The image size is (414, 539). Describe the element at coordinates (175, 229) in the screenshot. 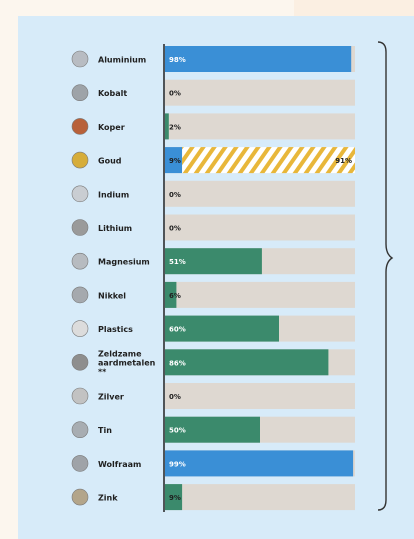

I see `value-label-lithium: 0%` at that location.